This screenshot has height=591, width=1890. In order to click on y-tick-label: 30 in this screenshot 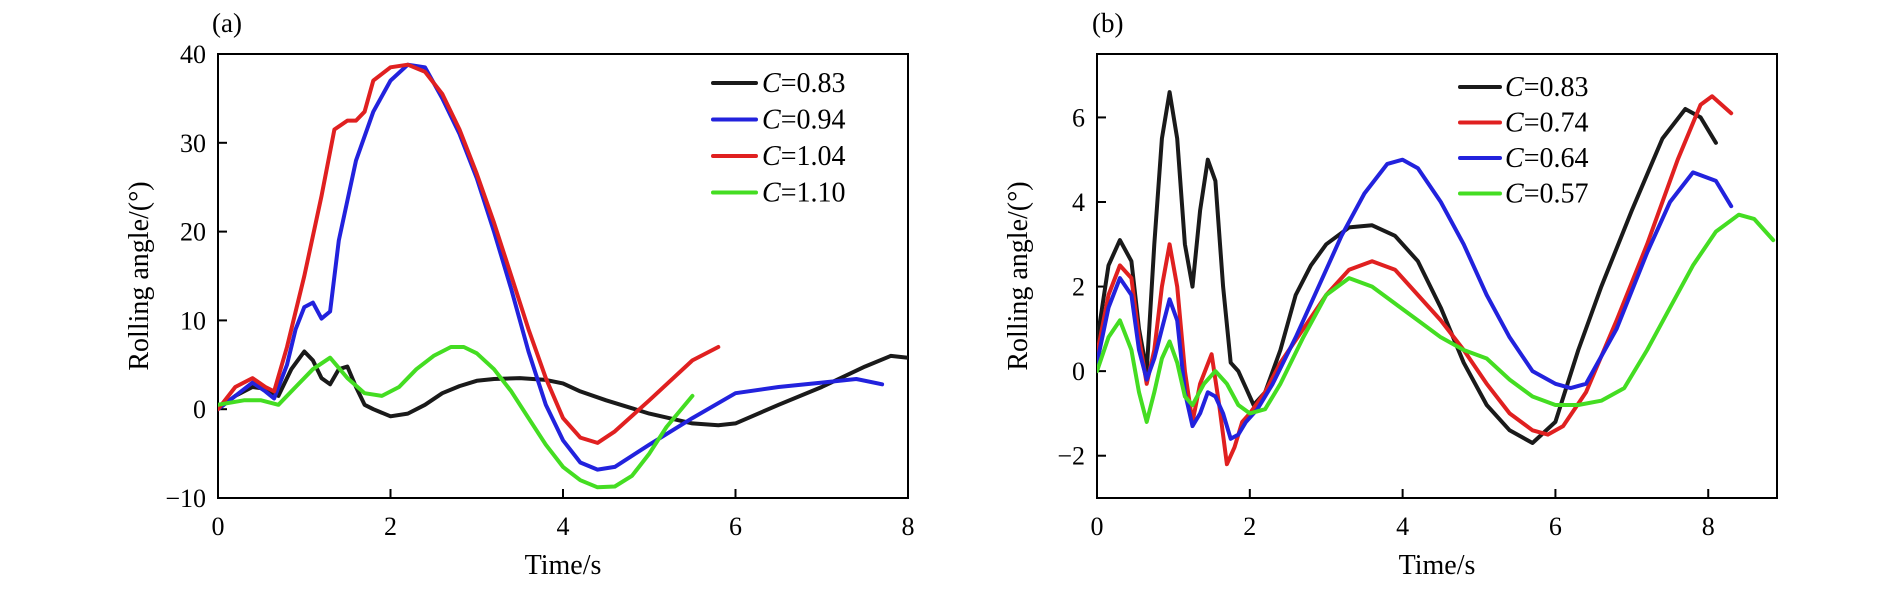, I will do `click(193, 143)`.